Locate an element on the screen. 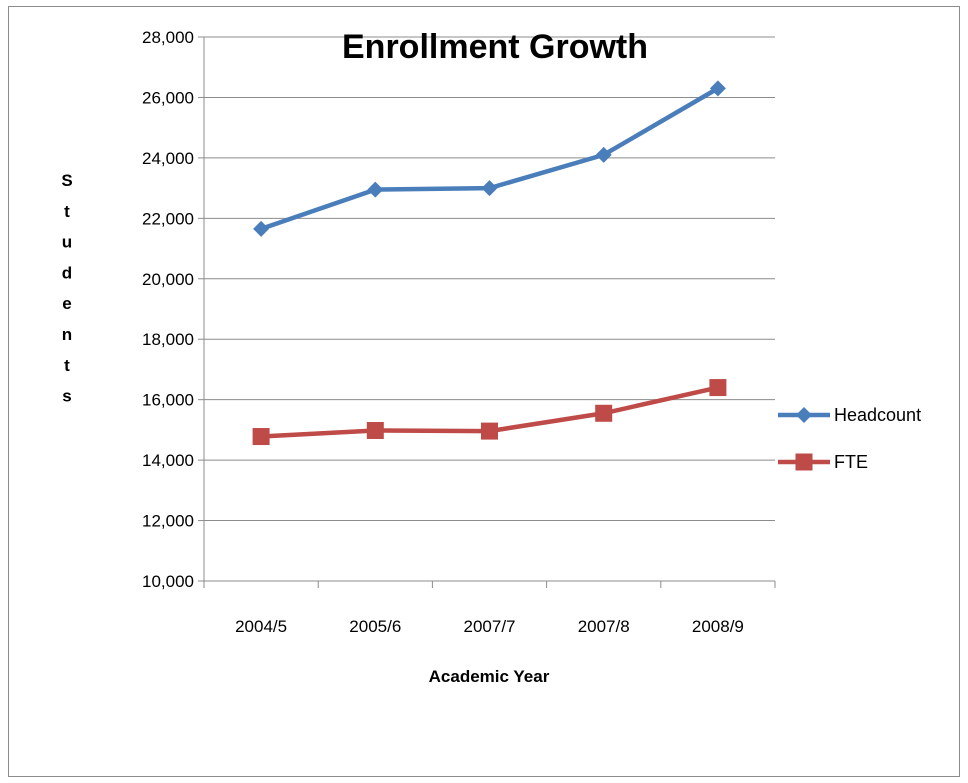 The height and width of the screenshot is (783, 968). y-tick-label: 22,000 is located at coordinates (168, 218).